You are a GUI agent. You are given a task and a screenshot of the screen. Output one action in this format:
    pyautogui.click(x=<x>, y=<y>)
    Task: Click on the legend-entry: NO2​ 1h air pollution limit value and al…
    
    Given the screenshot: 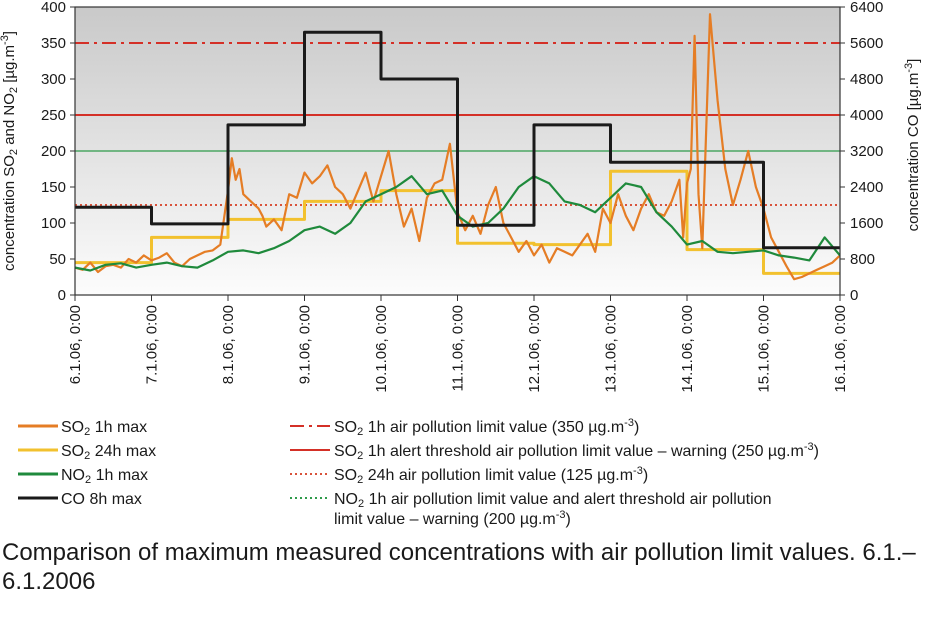 What is the action you would take?
    pyautogui.click(x=552, y=500)
    